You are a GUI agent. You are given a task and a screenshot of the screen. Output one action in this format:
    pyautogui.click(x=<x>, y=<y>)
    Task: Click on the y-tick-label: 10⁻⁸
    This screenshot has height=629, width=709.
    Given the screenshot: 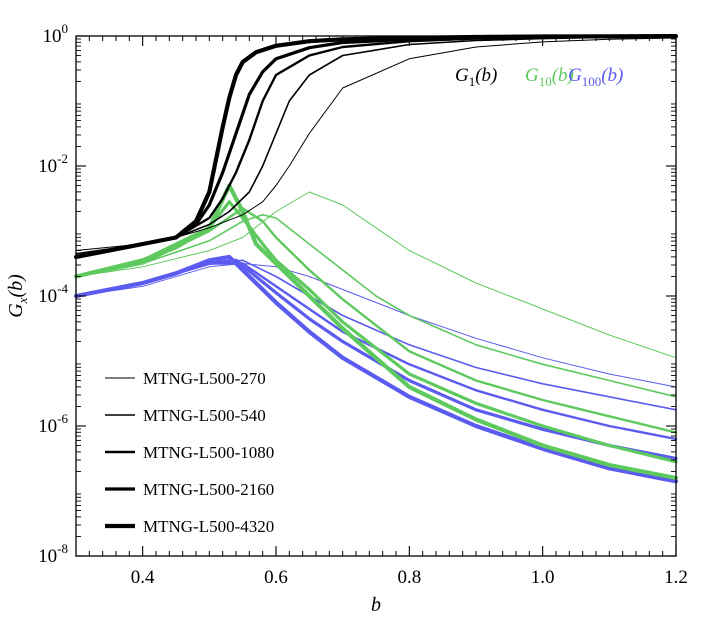 What is the action you would take?
    pyautogui.click(x=53, y=554)
    